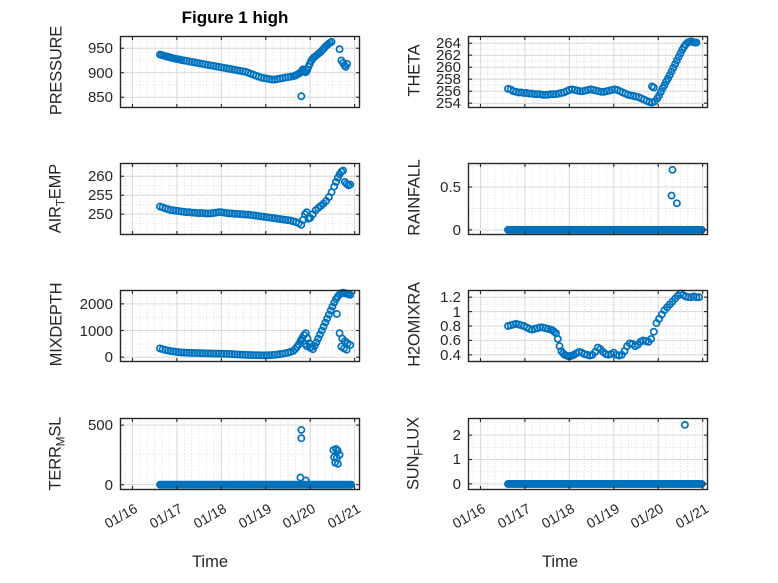 This screenshot has height=583, width=778. Describe the element at coordinates (604, 325) in the screenshot. I see `data-series-h2omixra` at that location.